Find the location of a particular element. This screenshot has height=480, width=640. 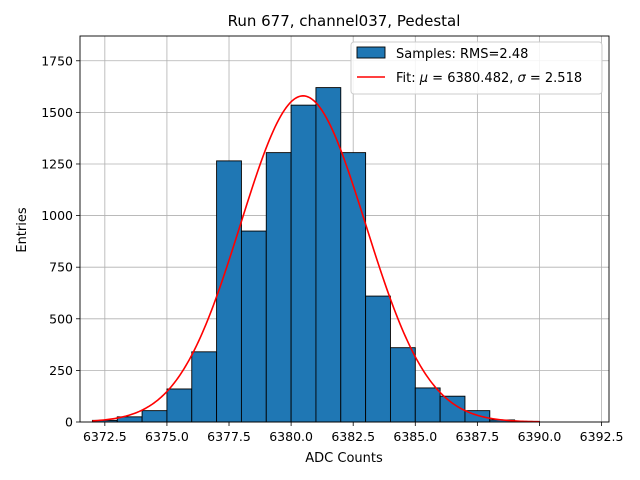

legend-label-samples: Samples: RMS=2.48 is located at coordinates (462, 54).